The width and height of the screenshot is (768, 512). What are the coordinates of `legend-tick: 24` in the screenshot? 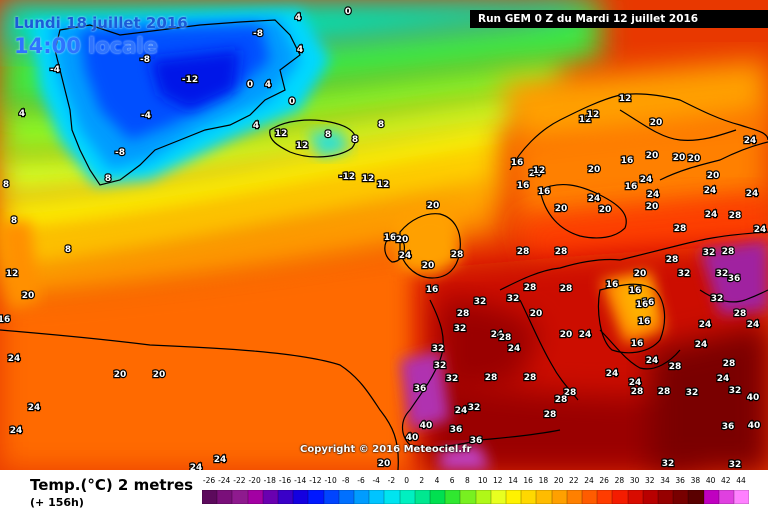 It's located at (589, 480).